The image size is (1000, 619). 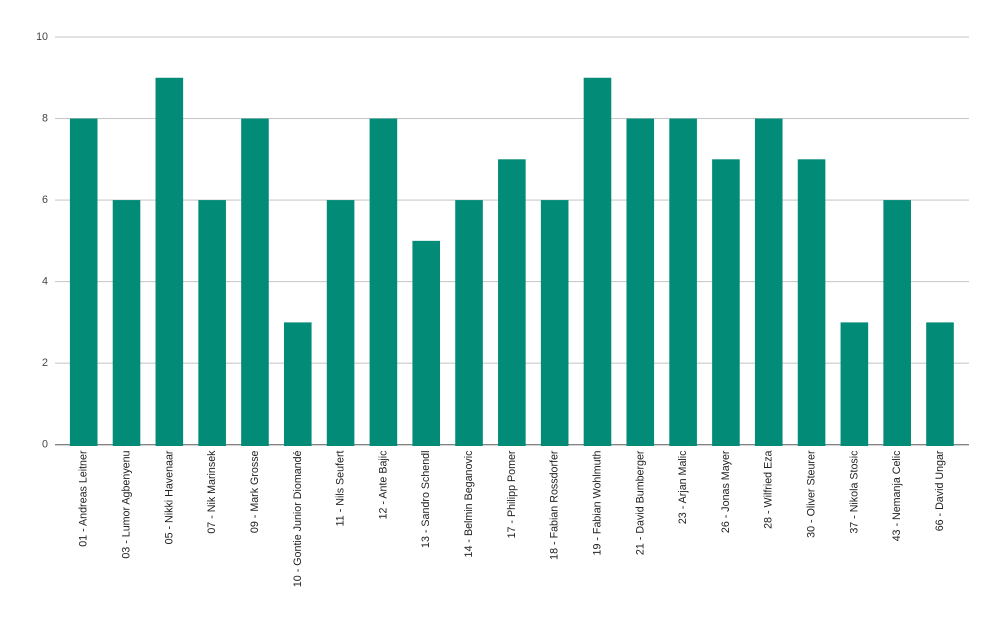 What do you see at coordinates (683, 487) in the screenshot?
I see `svg-text: 23 - Arjan Malic` at bounding box center [683, 487].